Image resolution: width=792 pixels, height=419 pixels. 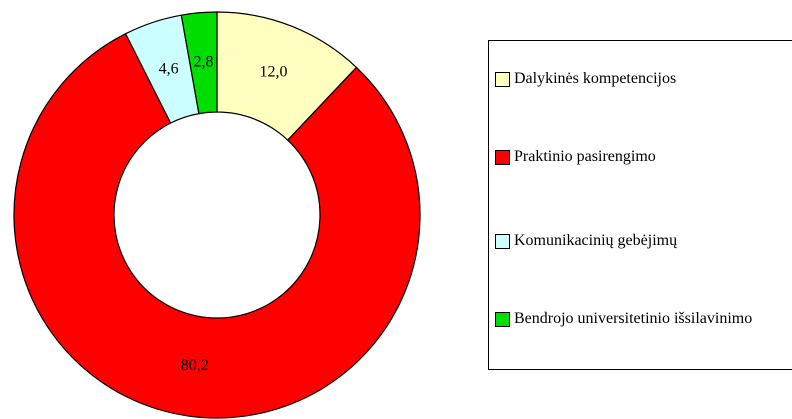 I want to click on legend-item: Komunikacinių gebėjimų, so click(x=624, y=241).